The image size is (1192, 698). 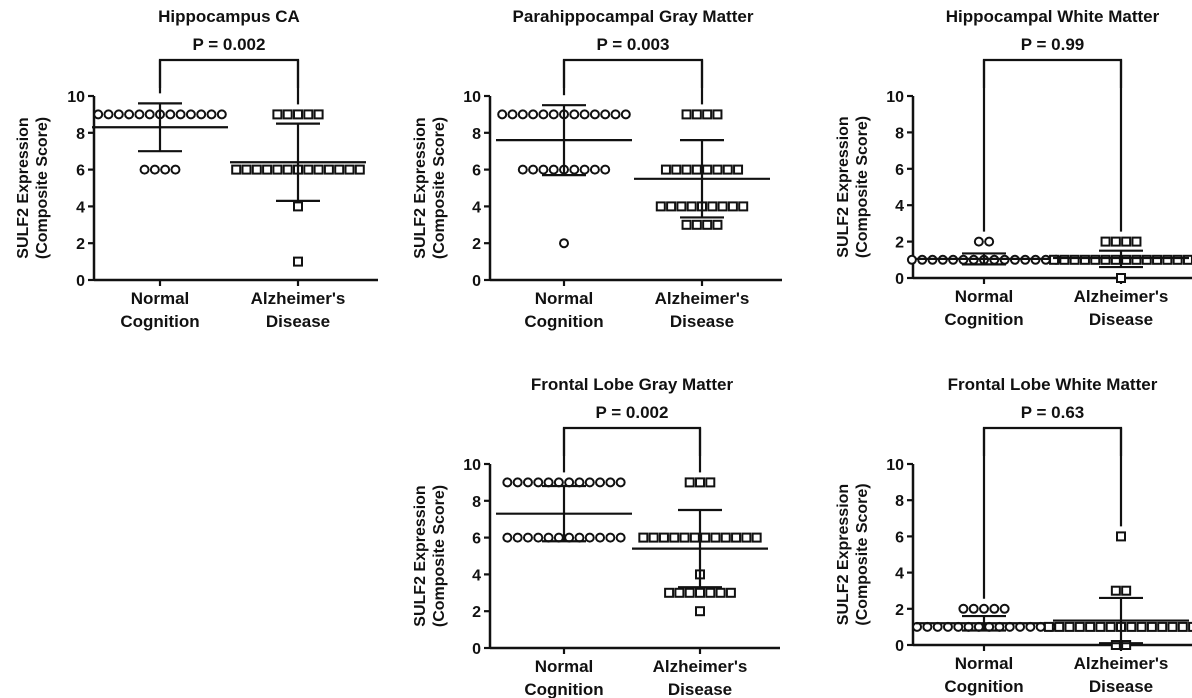 I want to click on p-value-label: P = 0.003, so click(x=633, y=44).